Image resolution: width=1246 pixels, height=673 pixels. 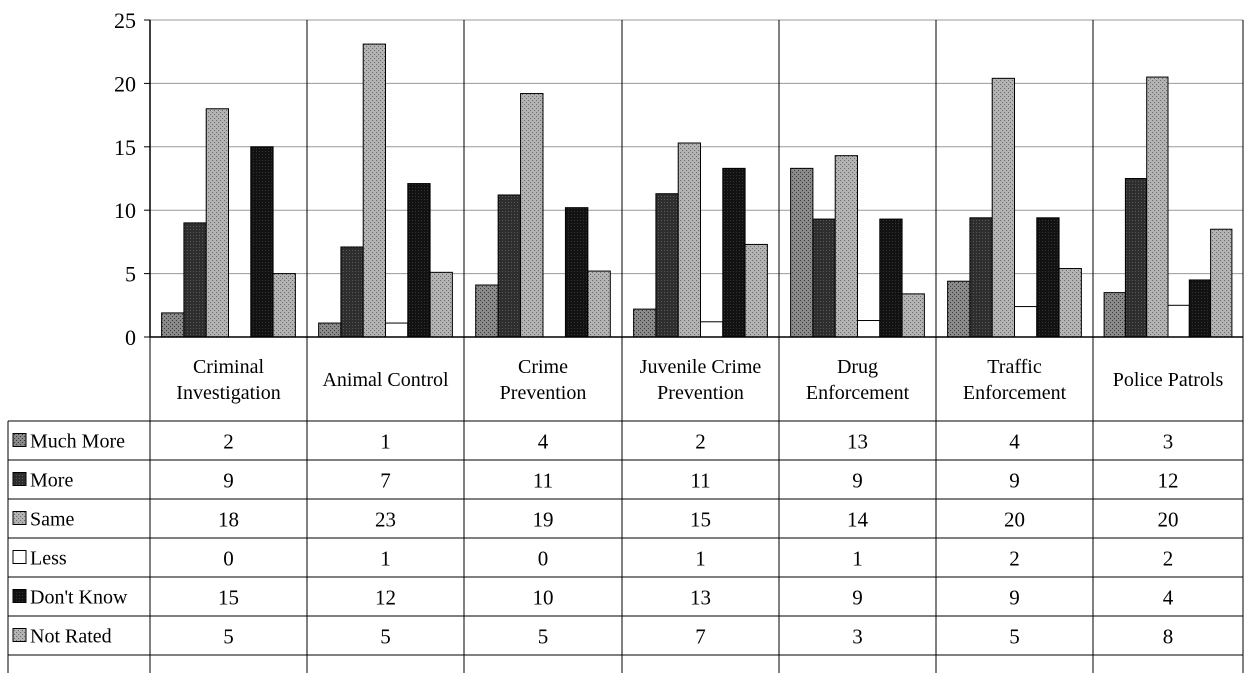 I want to click on legend-label: Don't Know, so click(x=79, y=598).